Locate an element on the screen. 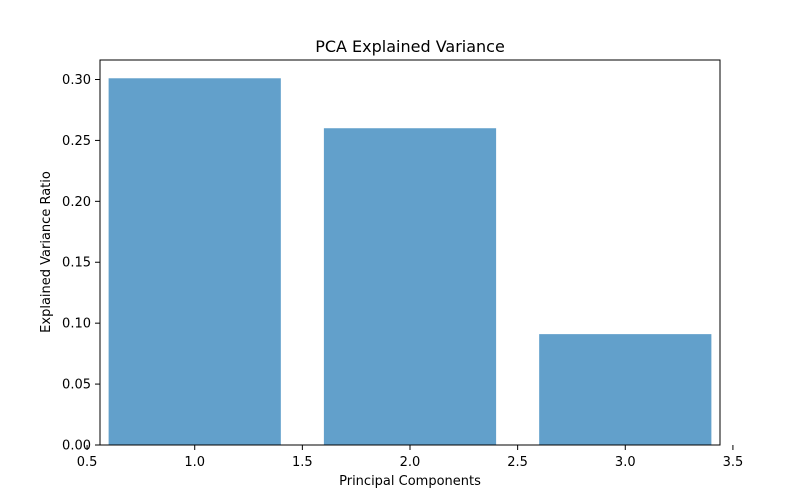 This screenshot has width=800, height=500. x-tick-label: 0.5 is located at coordinates (87, 462).